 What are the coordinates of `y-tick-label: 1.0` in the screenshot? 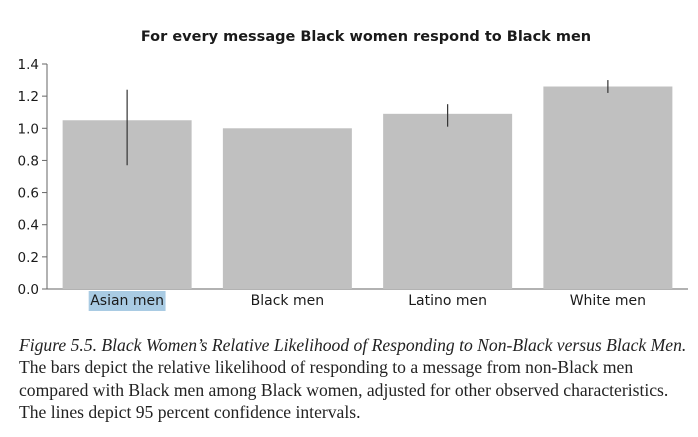 It's located at (28, 129).